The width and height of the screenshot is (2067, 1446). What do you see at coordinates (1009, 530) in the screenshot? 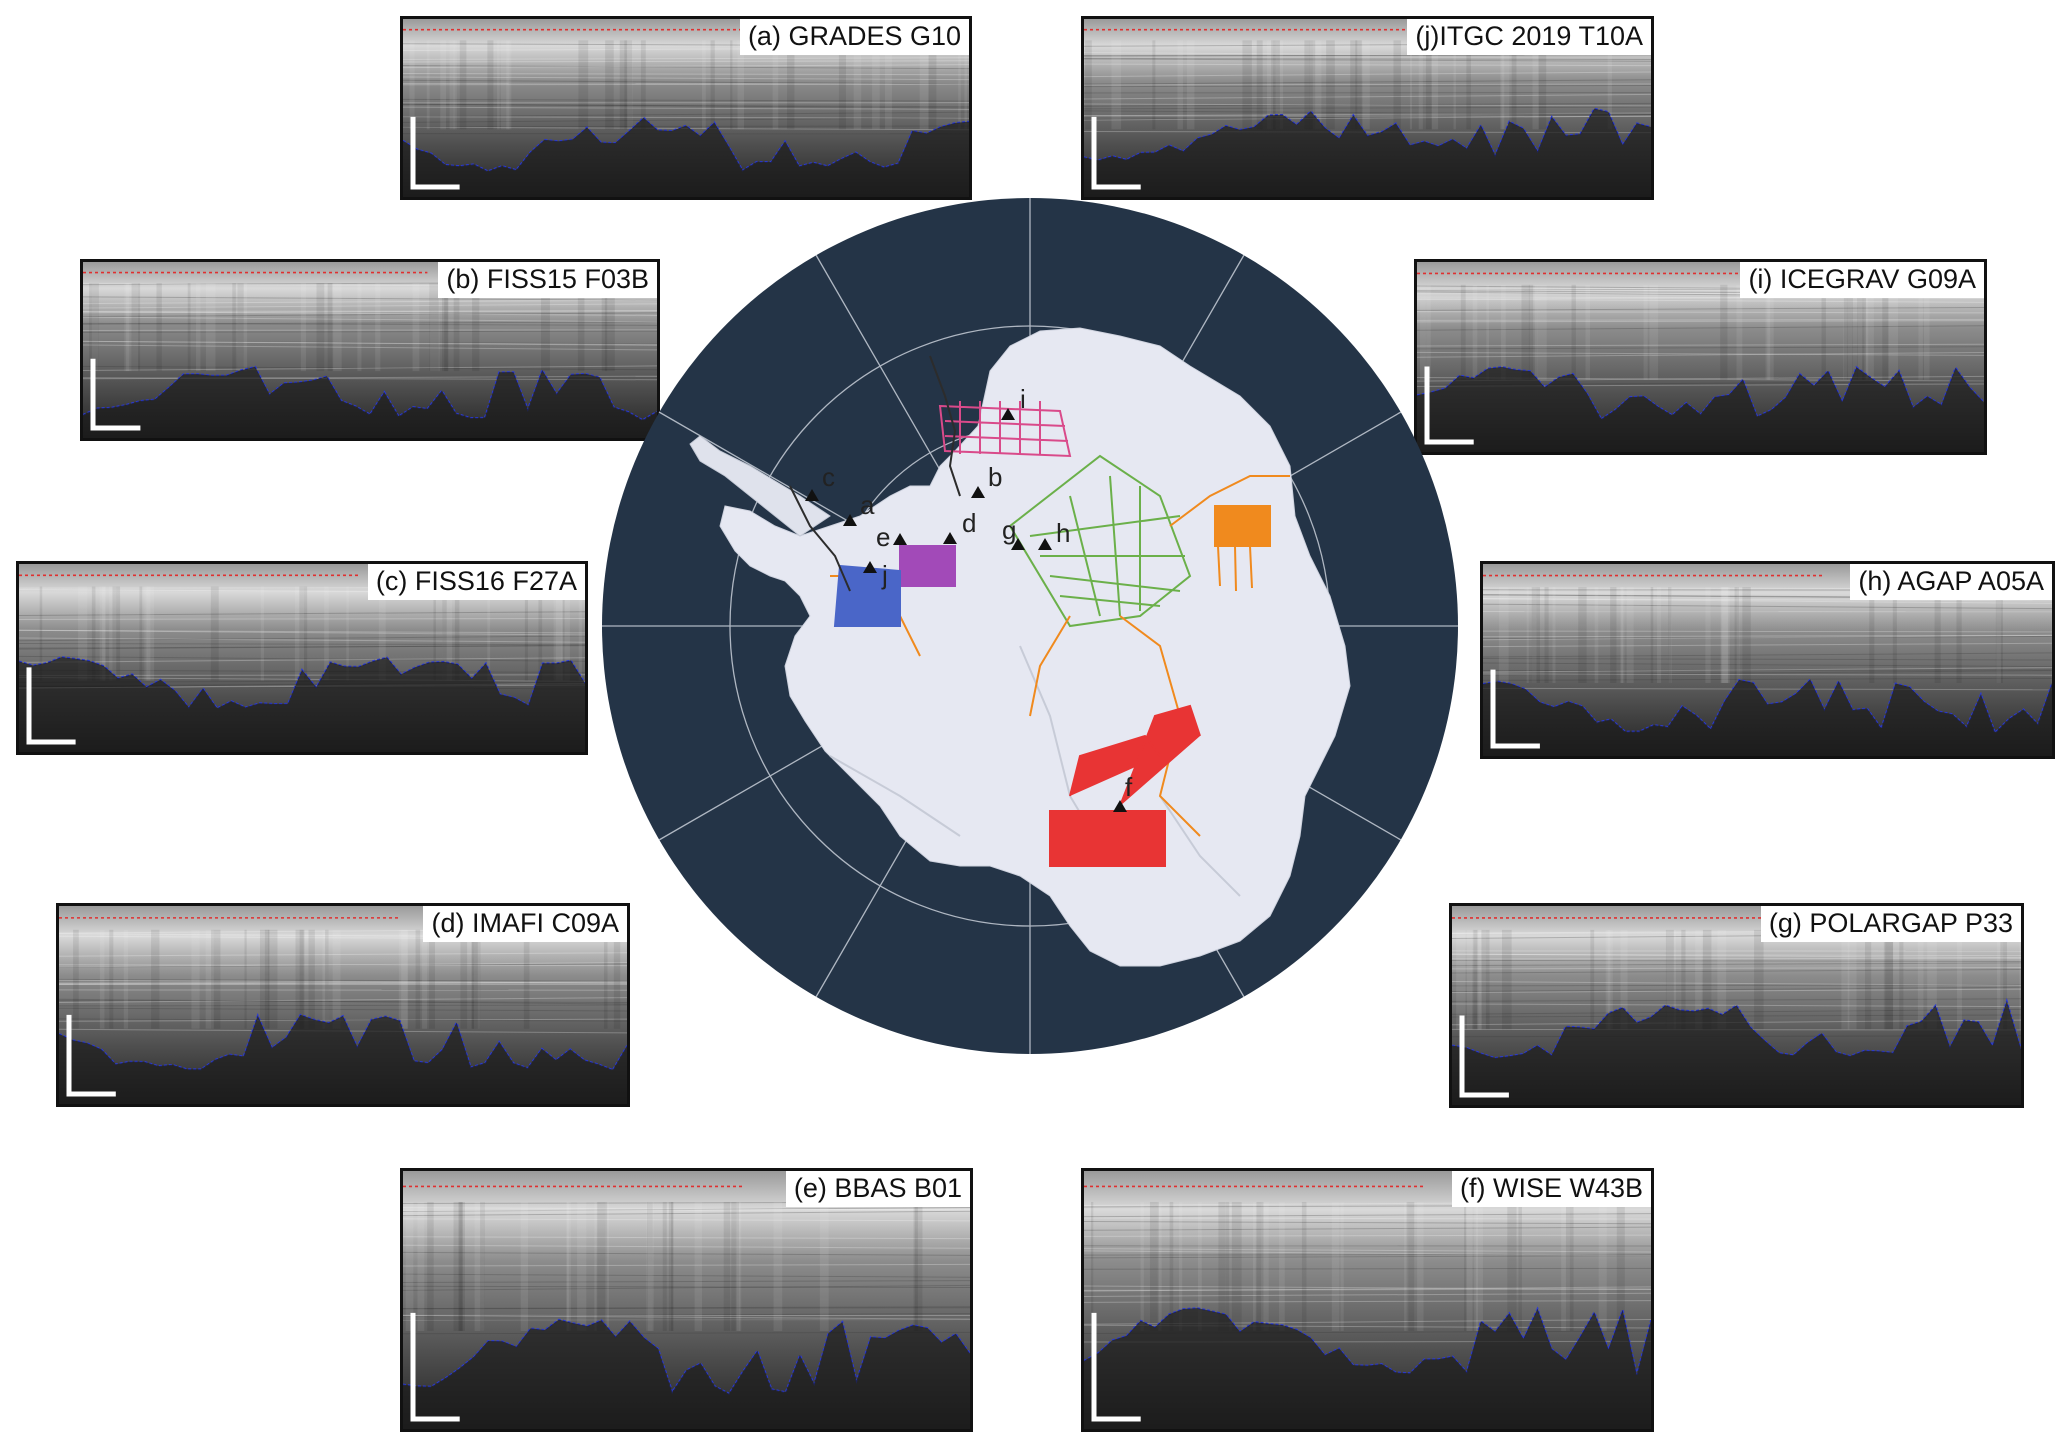
I see `site-label-g: g` at bounding box center [1009, 530].